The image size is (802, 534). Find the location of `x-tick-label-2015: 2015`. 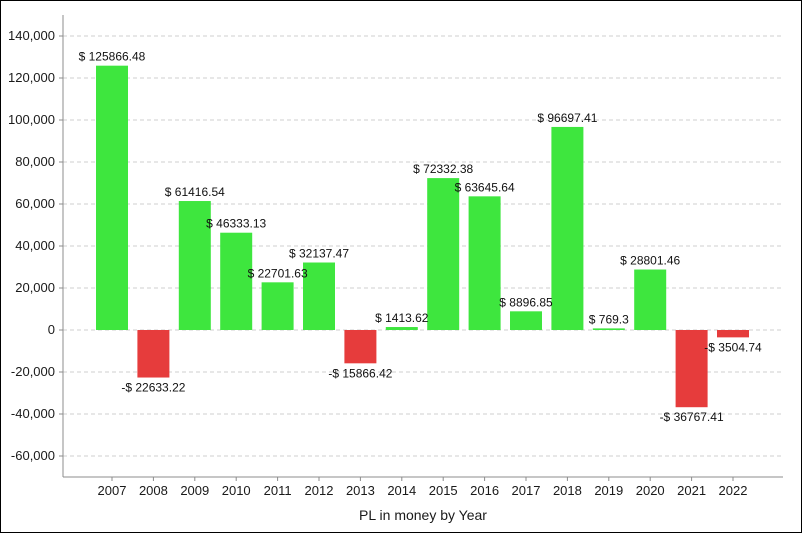

x-tick-label-2015: 2015 is located at coordinates (443, 490).